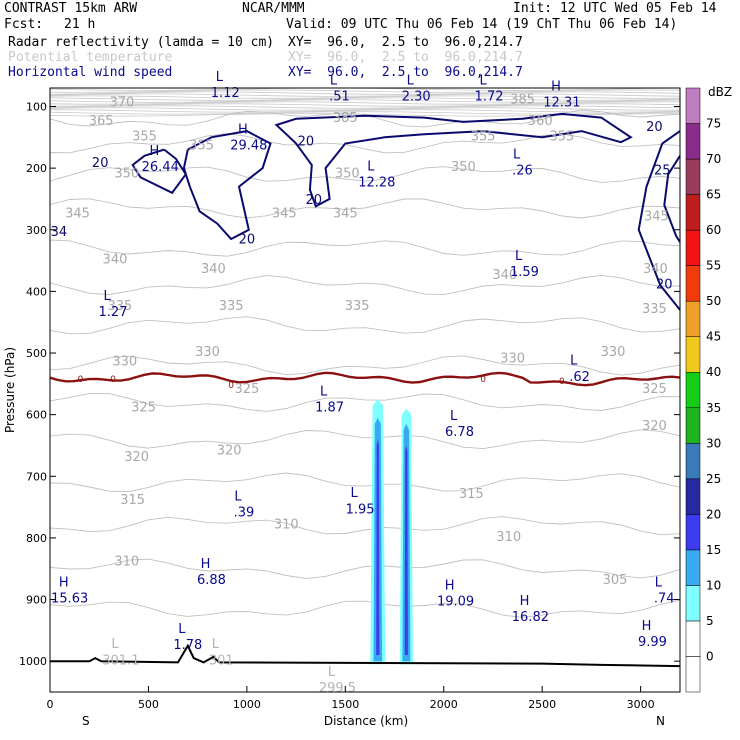 The height and width of the screenshot is (740, 740). What do you see at coordinates (713, 443) in the screenshot?
I see `colorbar-label: 30` at bounding box center [713, 443].